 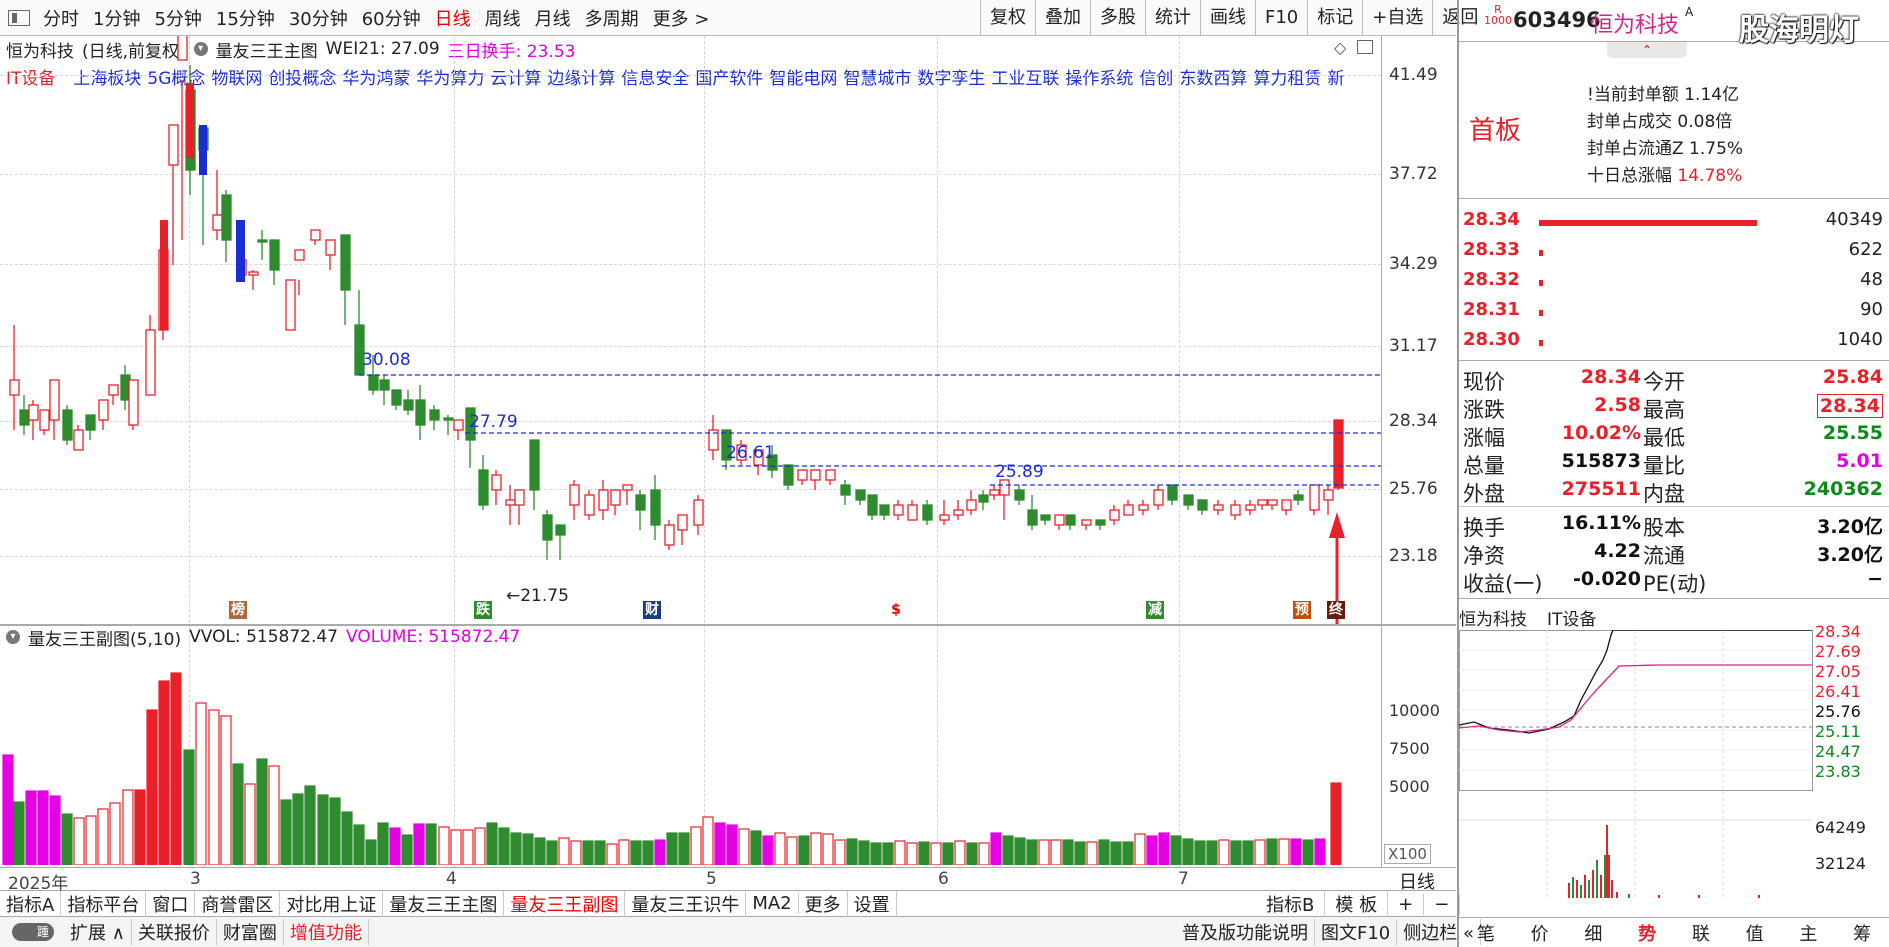 I want to click on indicator-tab: 商誉雷区, so click(x=238, y=903).